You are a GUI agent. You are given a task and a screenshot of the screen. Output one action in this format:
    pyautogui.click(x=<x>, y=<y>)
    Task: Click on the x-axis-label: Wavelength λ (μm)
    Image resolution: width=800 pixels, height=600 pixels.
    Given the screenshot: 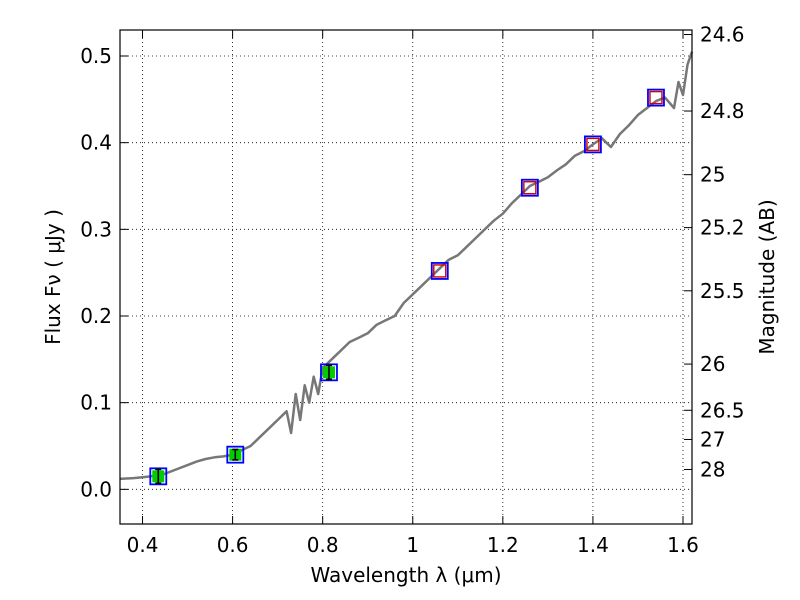 What is the action you would take?
    pyautogui.click(x=405, y=575)
    